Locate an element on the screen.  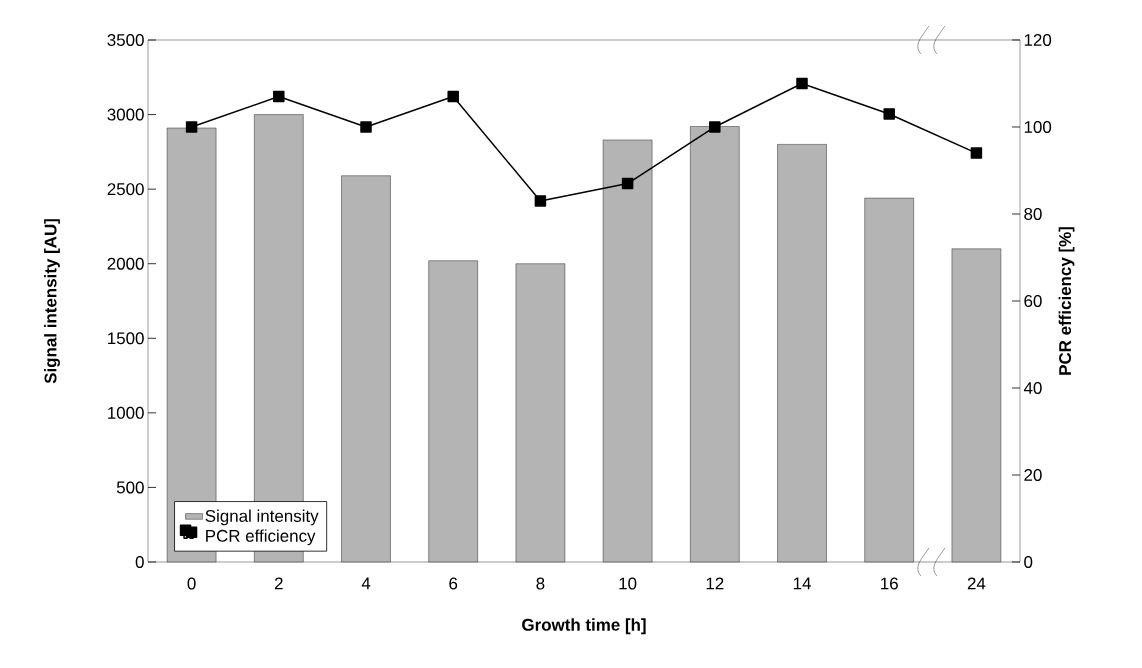
y2-tick-label: 0 is located at coordinates (1028, 562).